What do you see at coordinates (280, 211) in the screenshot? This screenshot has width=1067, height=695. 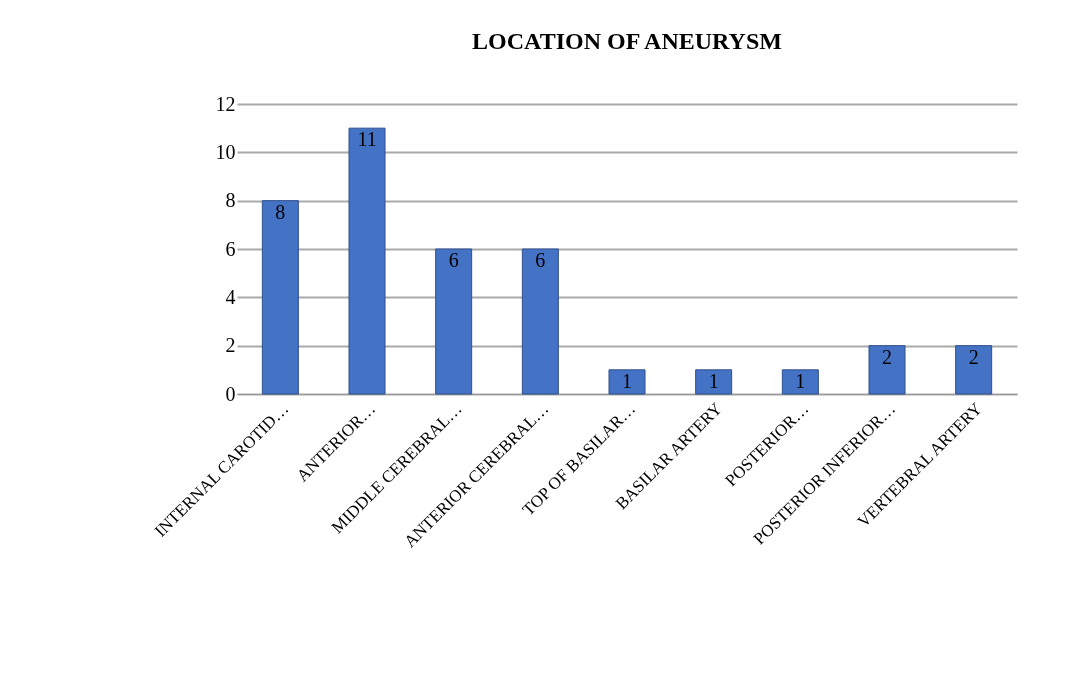 I see `data-label: 8` at bounding box center [280, 211].